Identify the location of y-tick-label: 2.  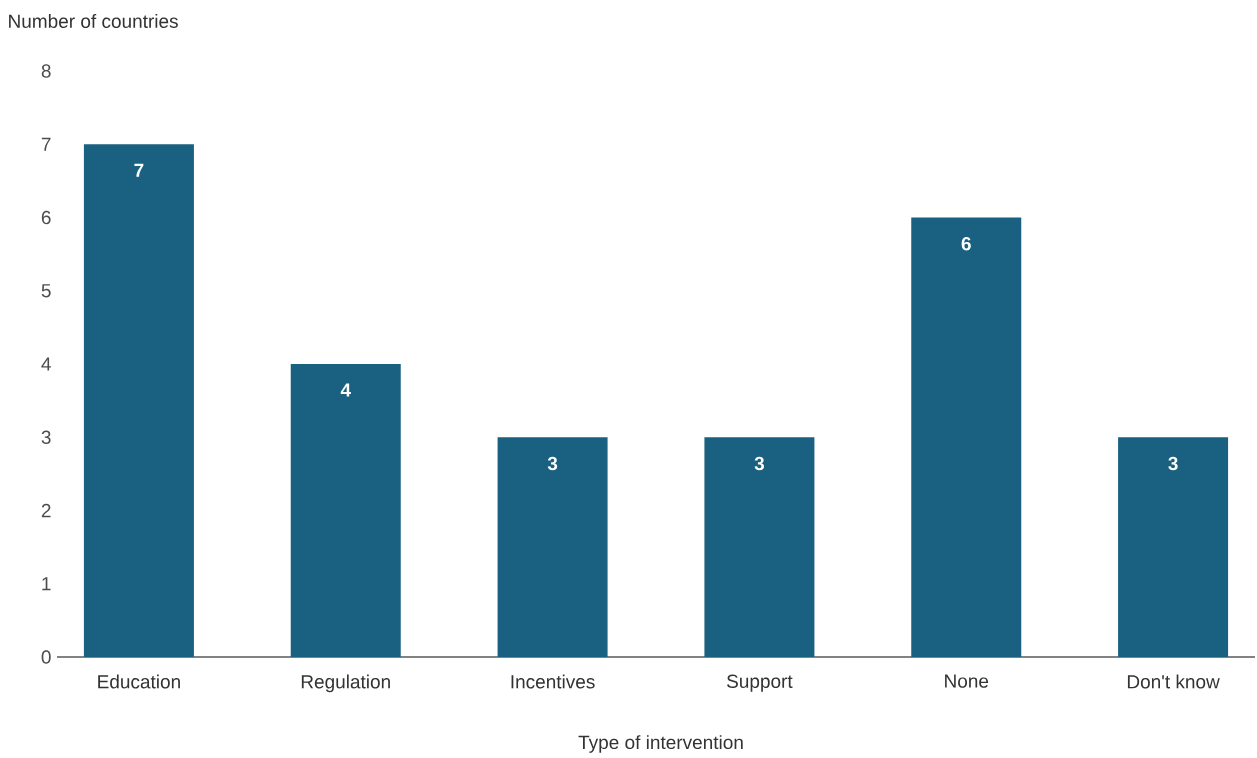
(46, 510).